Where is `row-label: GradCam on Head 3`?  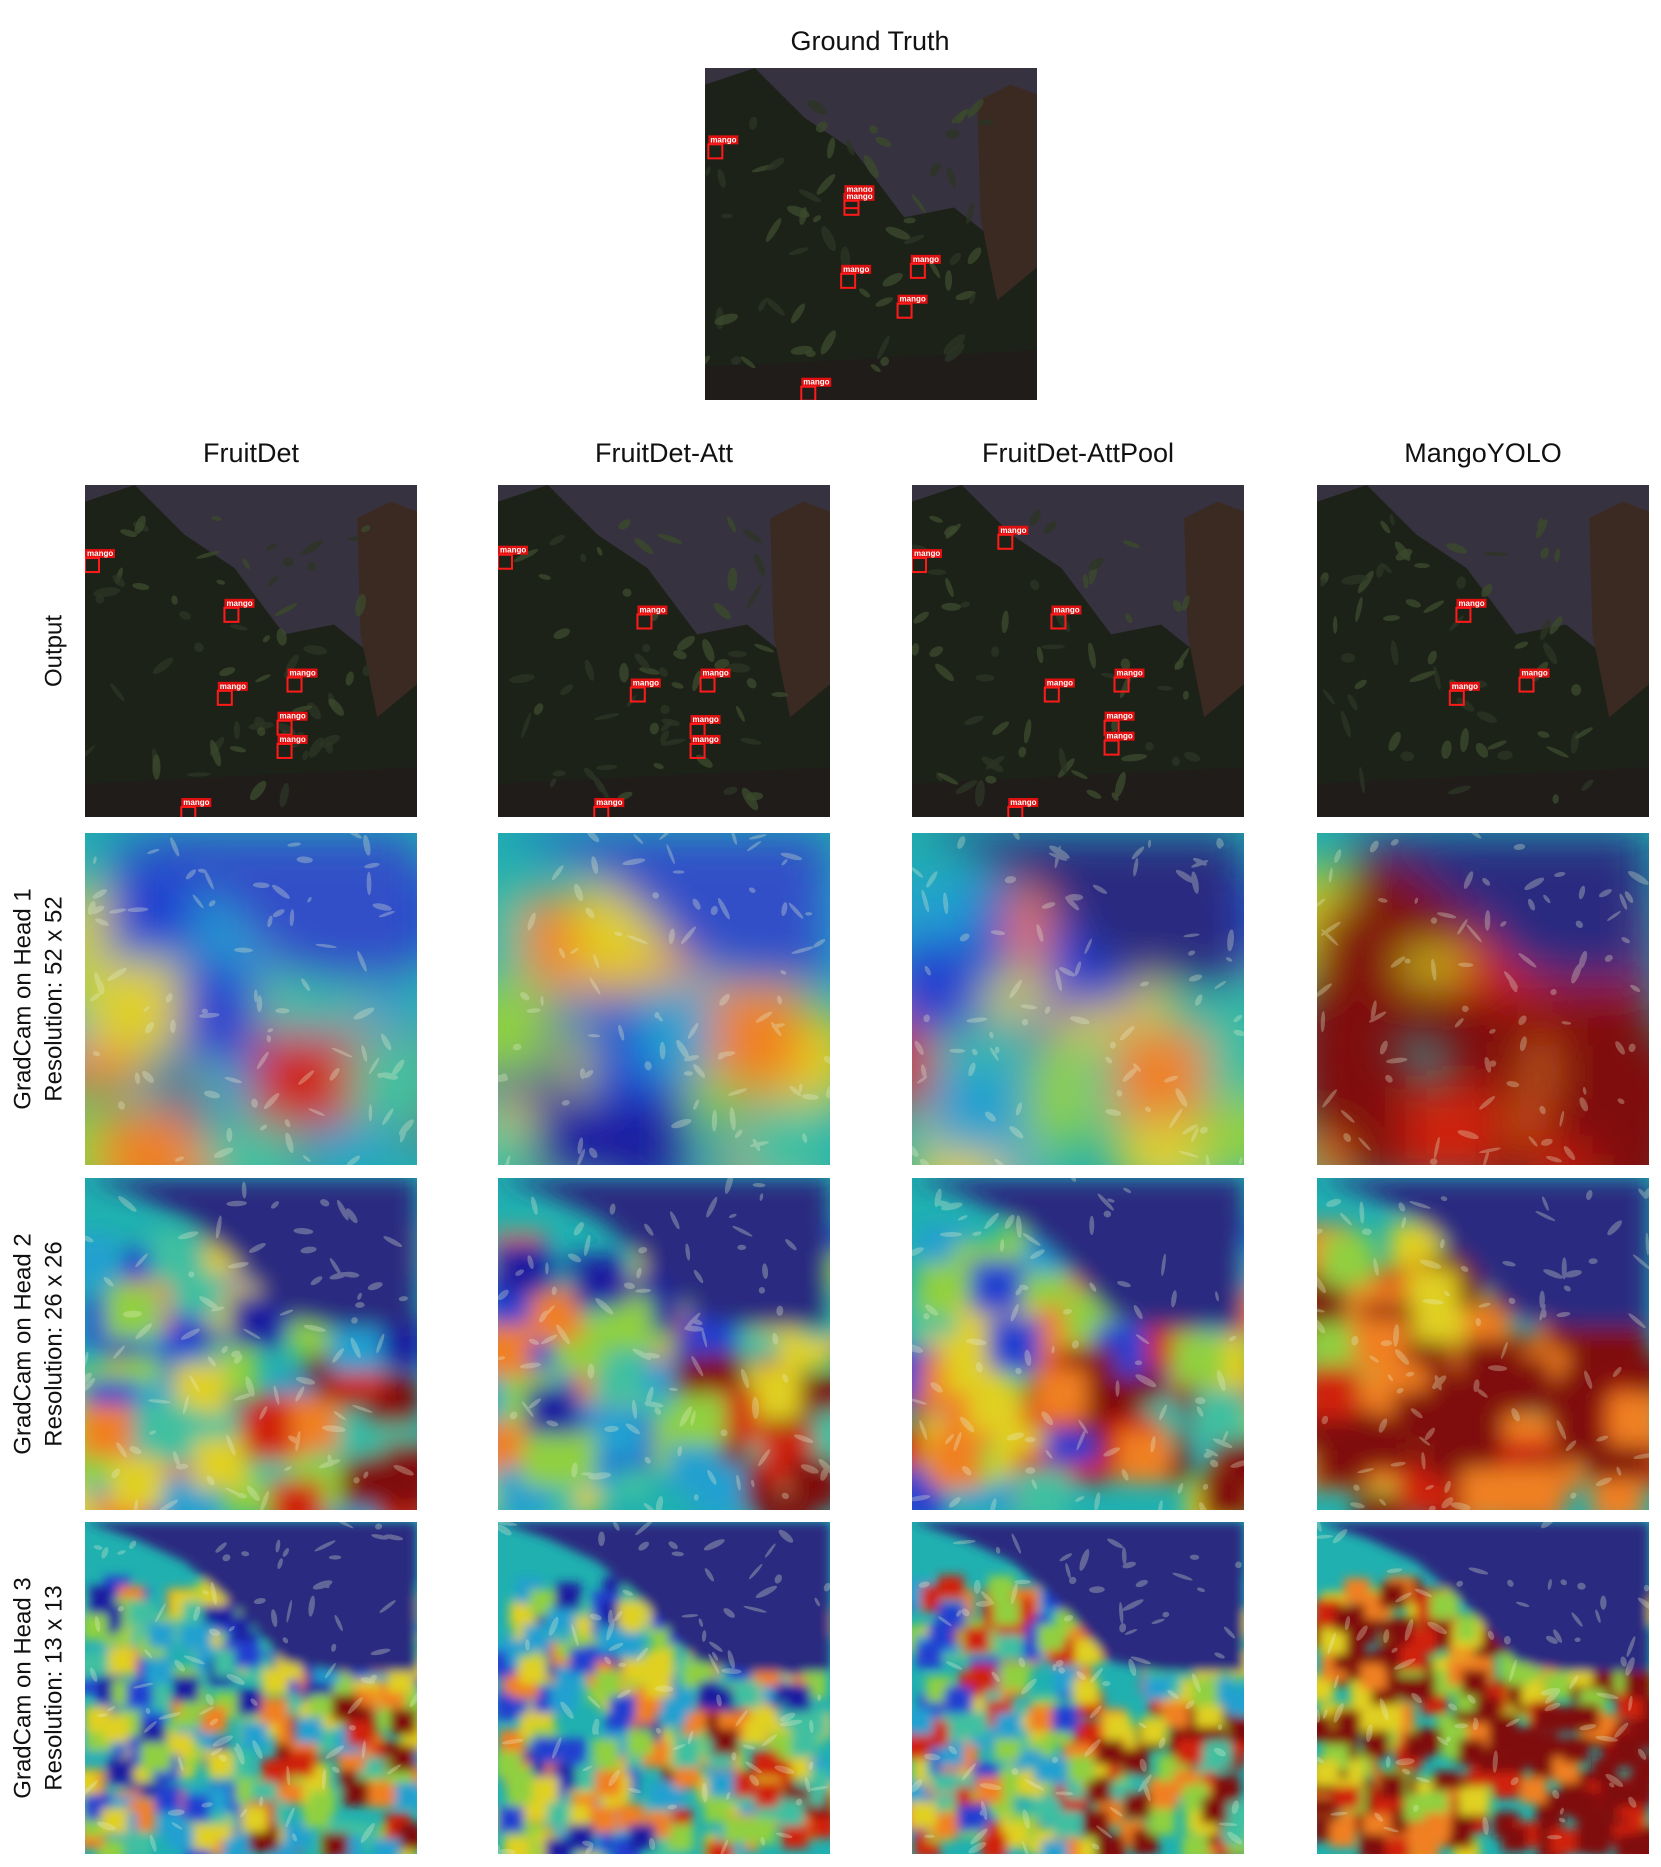 row-label: GradCam on Head 3 is located at coordinates (22, 1687).